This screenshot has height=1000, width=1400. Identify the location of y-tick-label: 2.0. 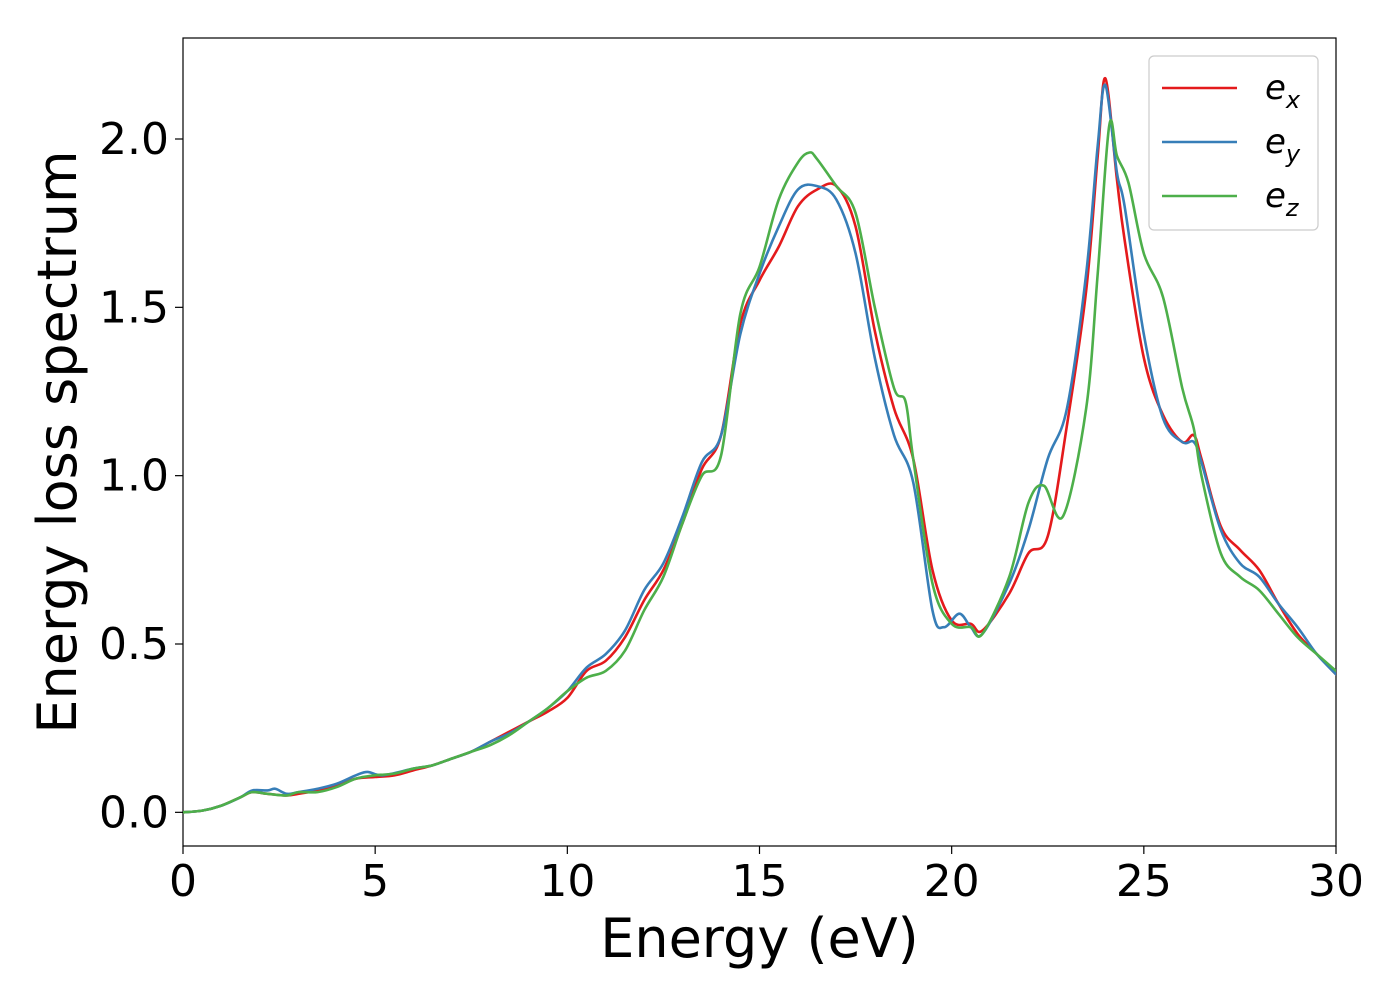
(134, 139).